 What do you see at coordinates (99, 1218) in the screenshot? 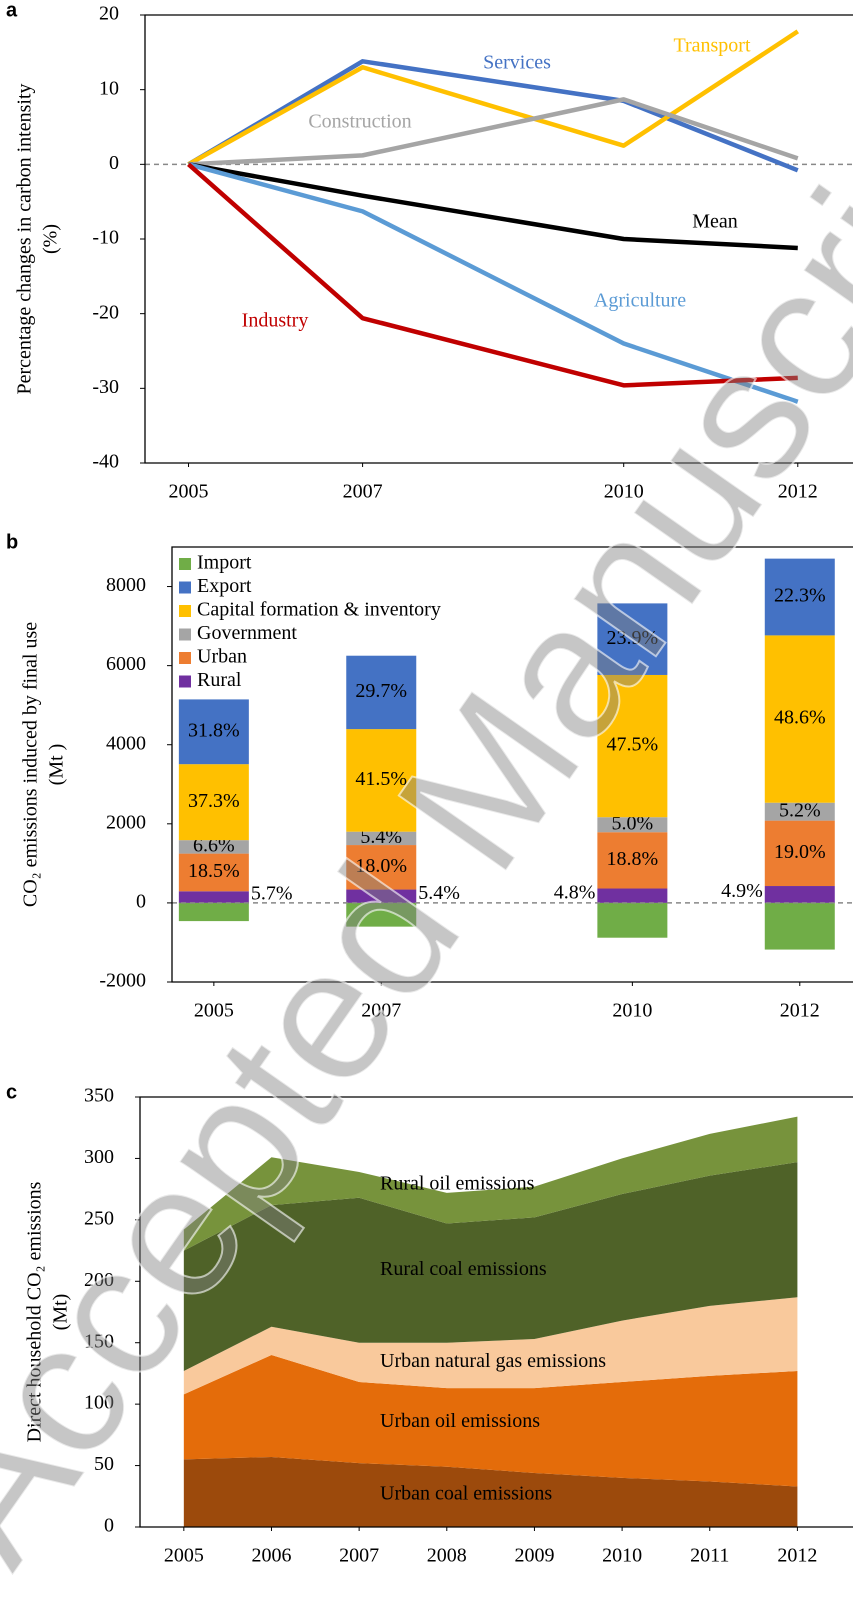
I see `y-tick-label: 250` at bounding box center [99, 1218].